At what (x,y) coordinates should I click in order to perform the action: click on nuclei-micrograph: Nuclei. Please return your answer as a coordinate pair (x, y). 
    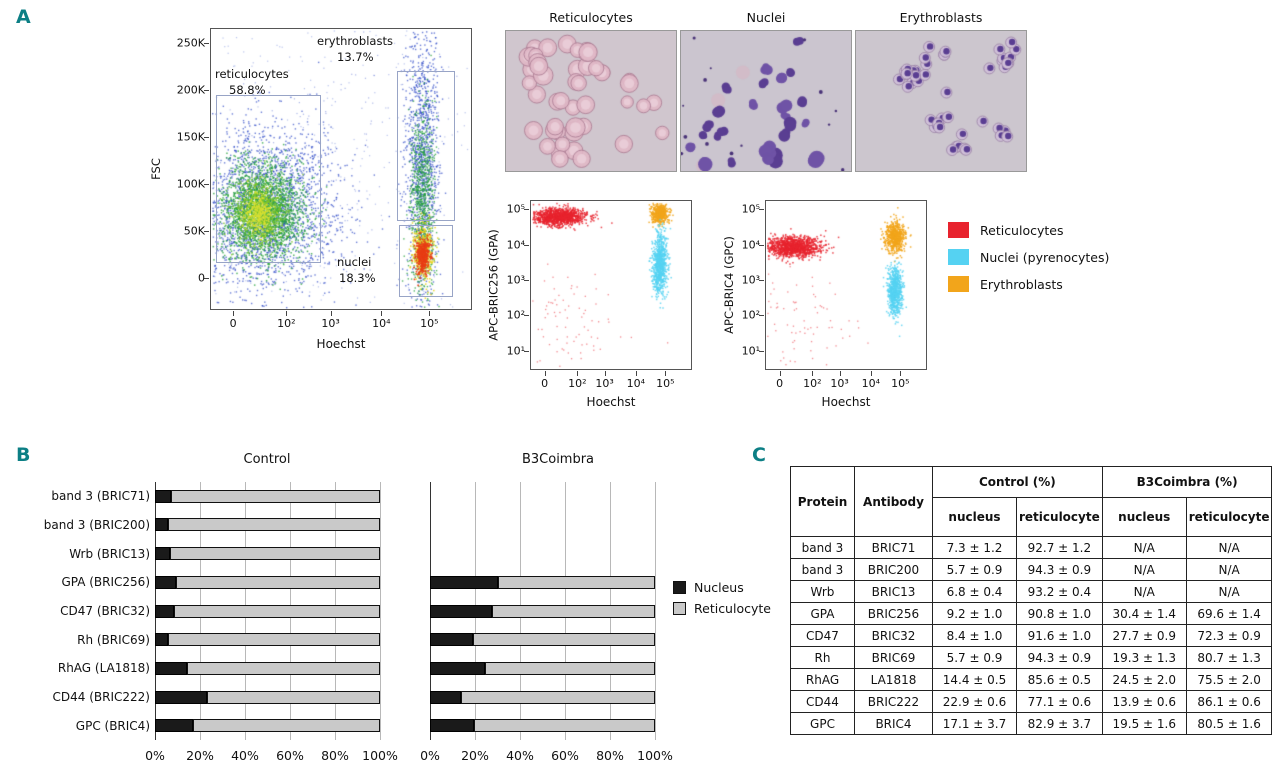
    Looking at the image, I should click on (766, 91).